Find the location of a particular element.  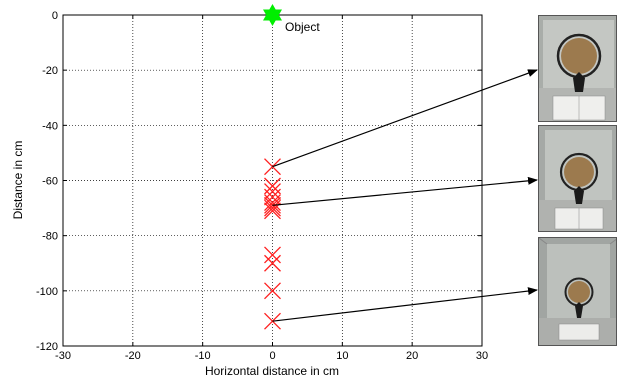

y-tick-label: -20 is located at coordinates (50, 71).